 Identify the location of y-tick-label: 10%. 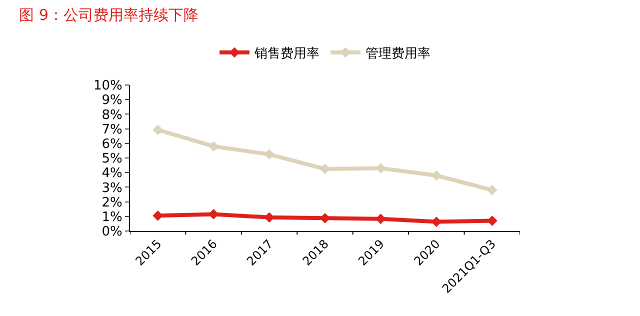
(107, 86).